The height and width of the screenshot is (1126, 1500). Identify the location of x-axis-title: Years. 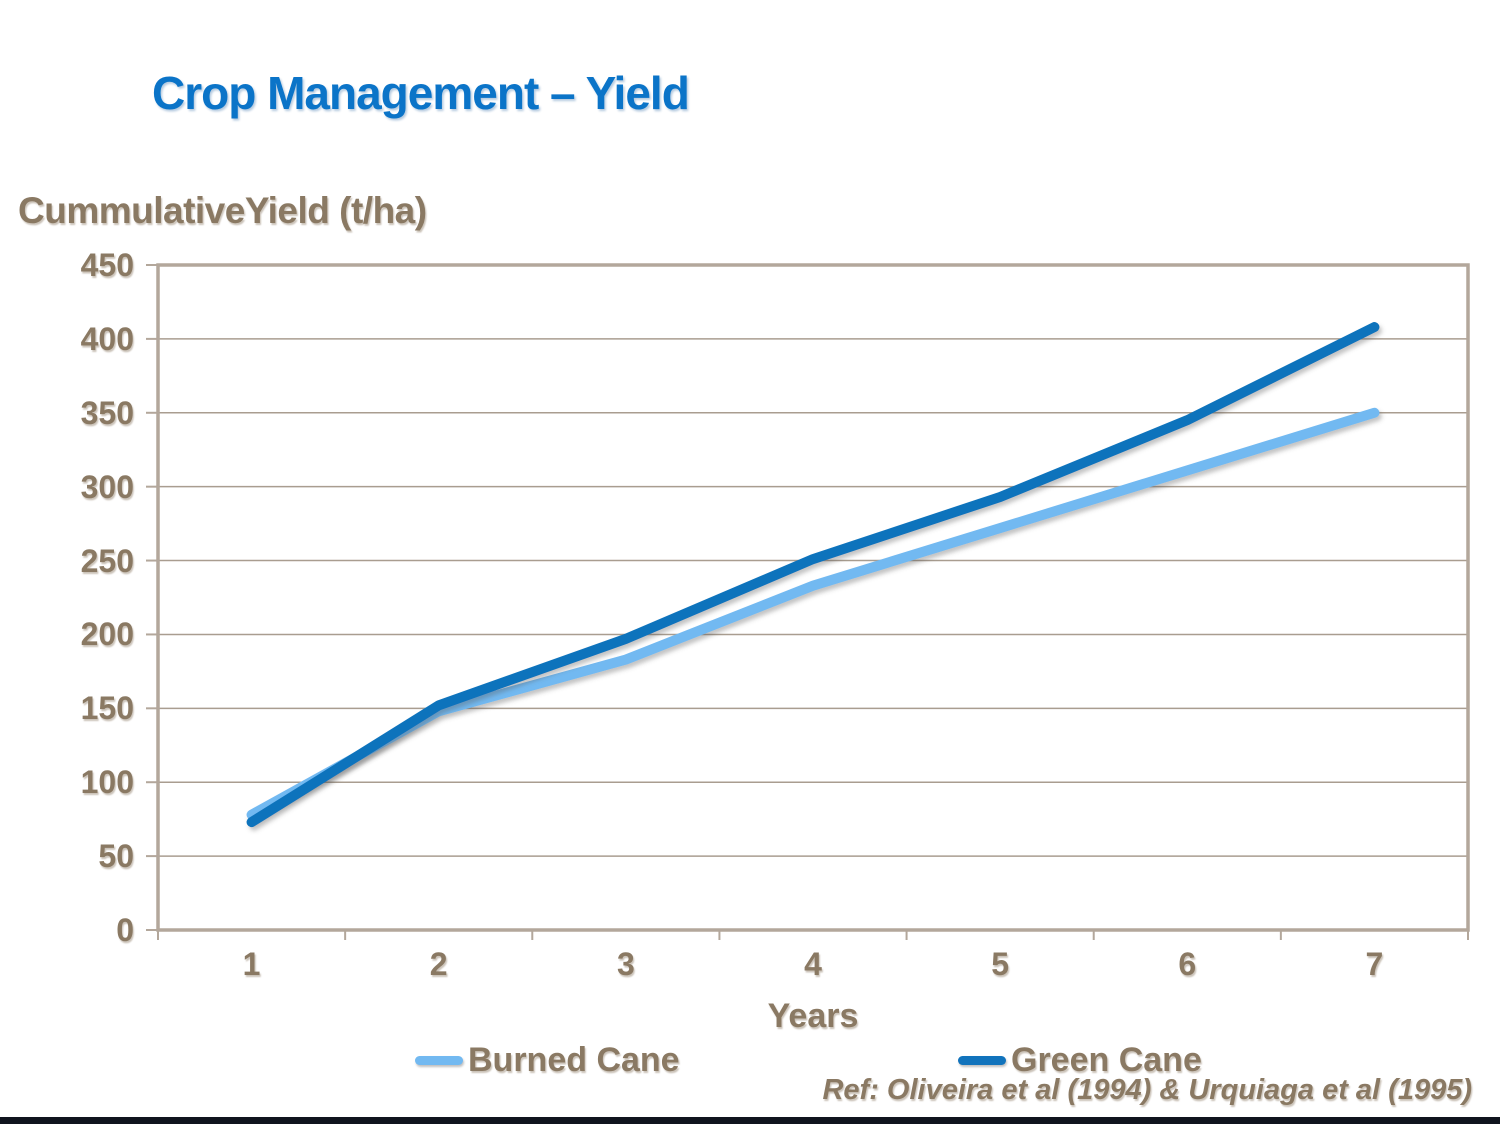
(813, 1016).